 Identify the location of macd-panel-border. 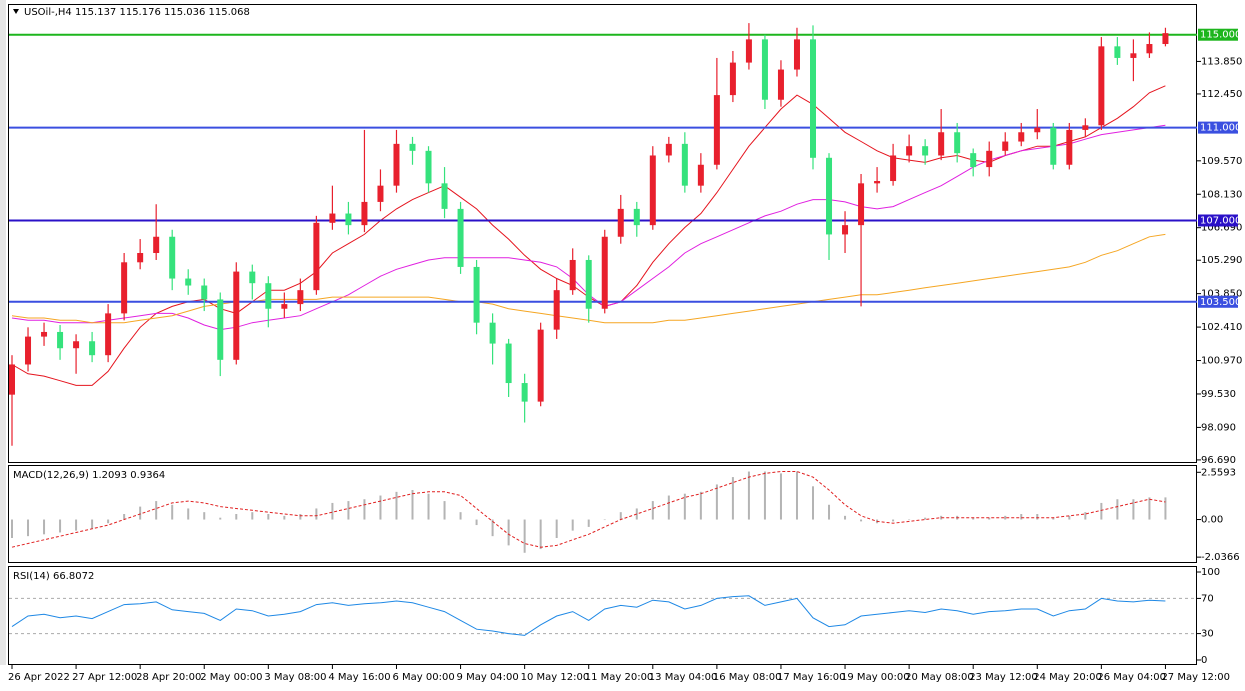
(602, 514).